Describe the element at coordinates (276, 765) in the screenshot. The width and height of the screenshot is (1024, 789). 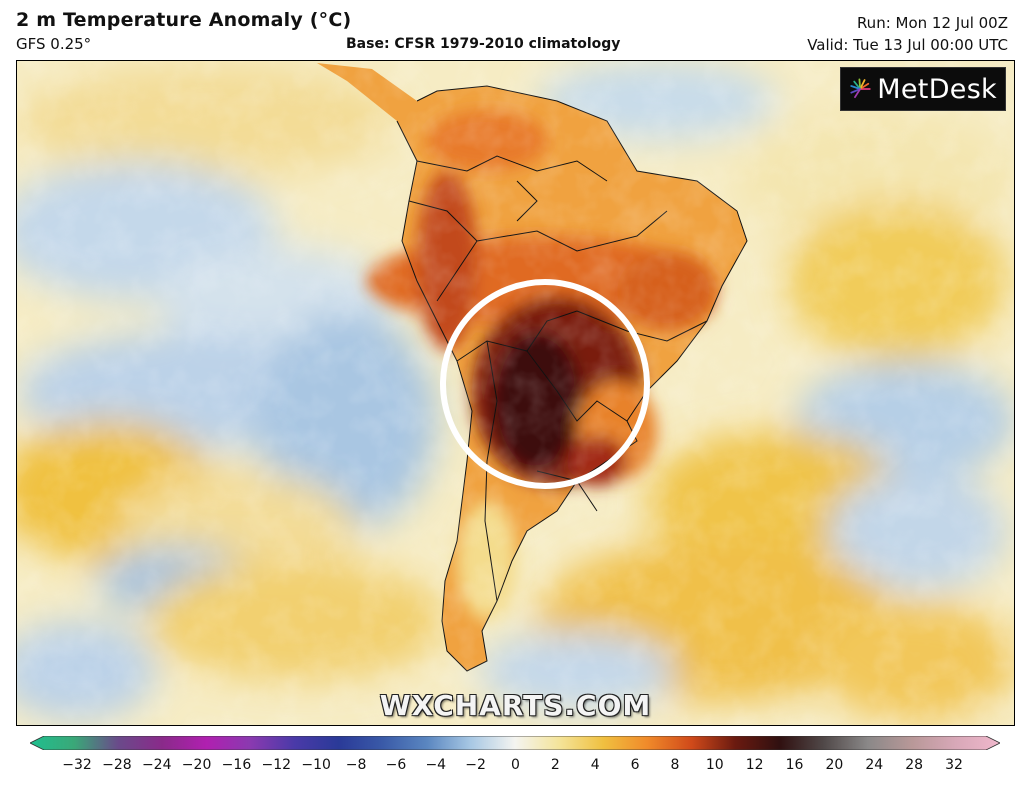
I see `colorbar-tick-label: −12` at that location.